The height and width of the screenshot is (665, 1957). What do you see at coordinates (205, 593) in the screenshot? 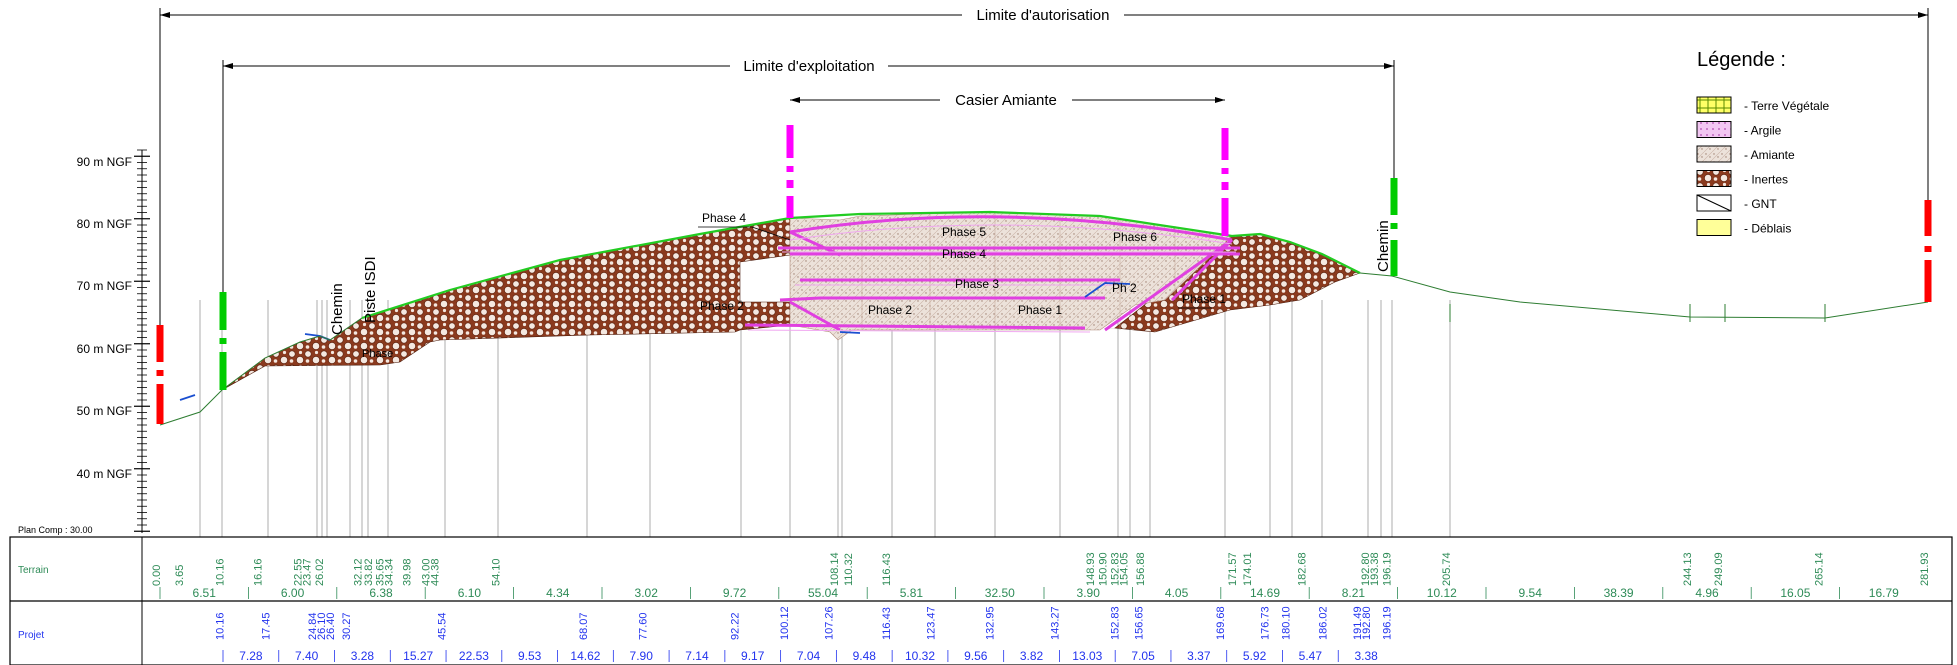
I see `terrain-distance: 6.51` at bounding box center [205, 593].